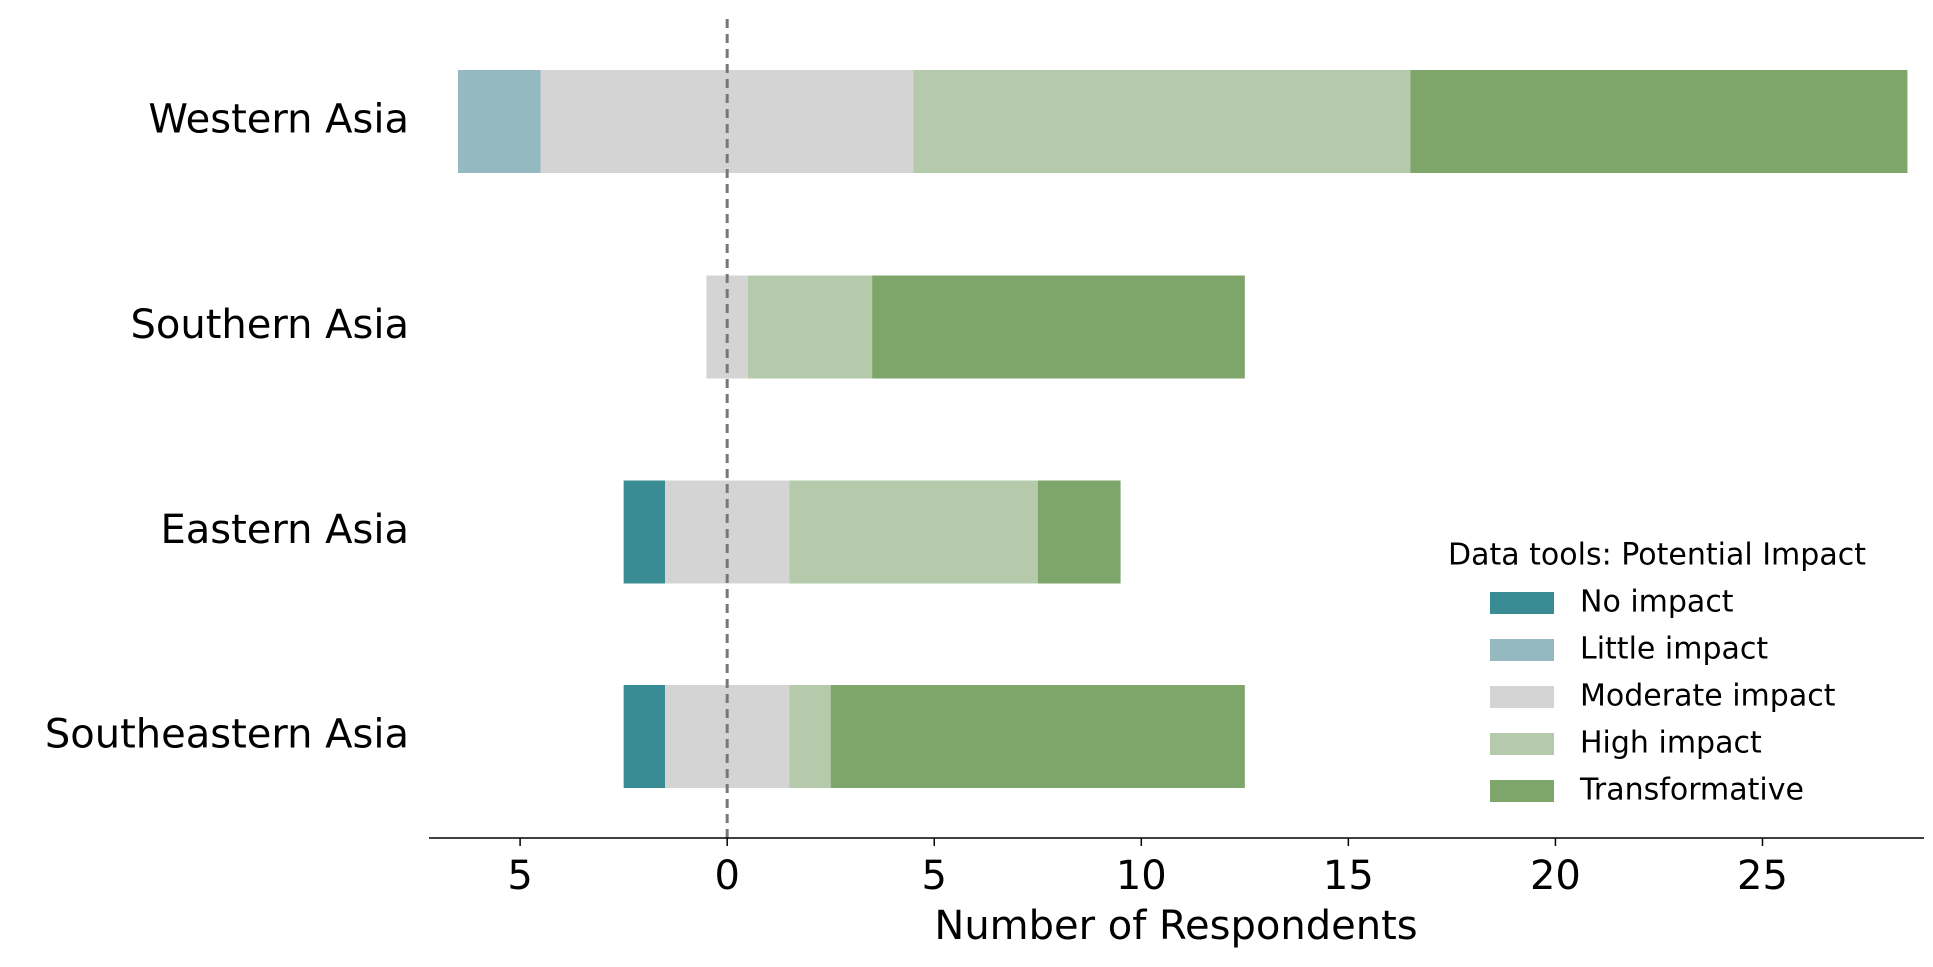 The height and width of the screenshot is (967, 1933). I want to click on legend-label: No impact, so click(1657, 602).